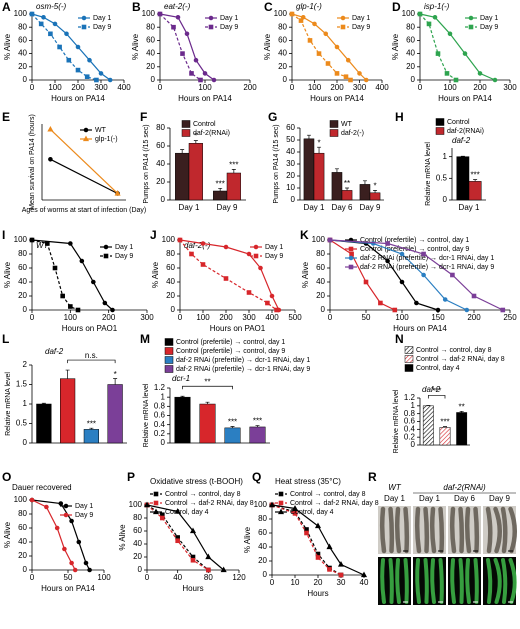 Image resolution: width=520 pixels, height=629 pixels. What do you see at coordinates (410, 413) in the screenshot?
I see `y-tick-label: 0.8` at bounding box center [410, 413].